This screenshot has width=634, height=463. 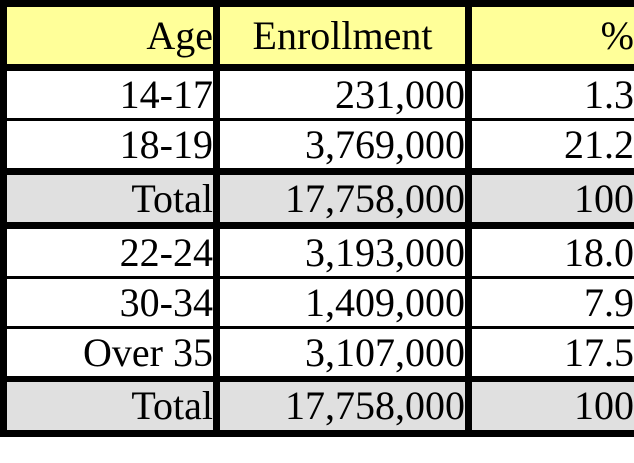 What do you see at coordinates (549, 250) in the screenshot?
I see `percent-cell: 18.0` at bounding box center [549, 250].